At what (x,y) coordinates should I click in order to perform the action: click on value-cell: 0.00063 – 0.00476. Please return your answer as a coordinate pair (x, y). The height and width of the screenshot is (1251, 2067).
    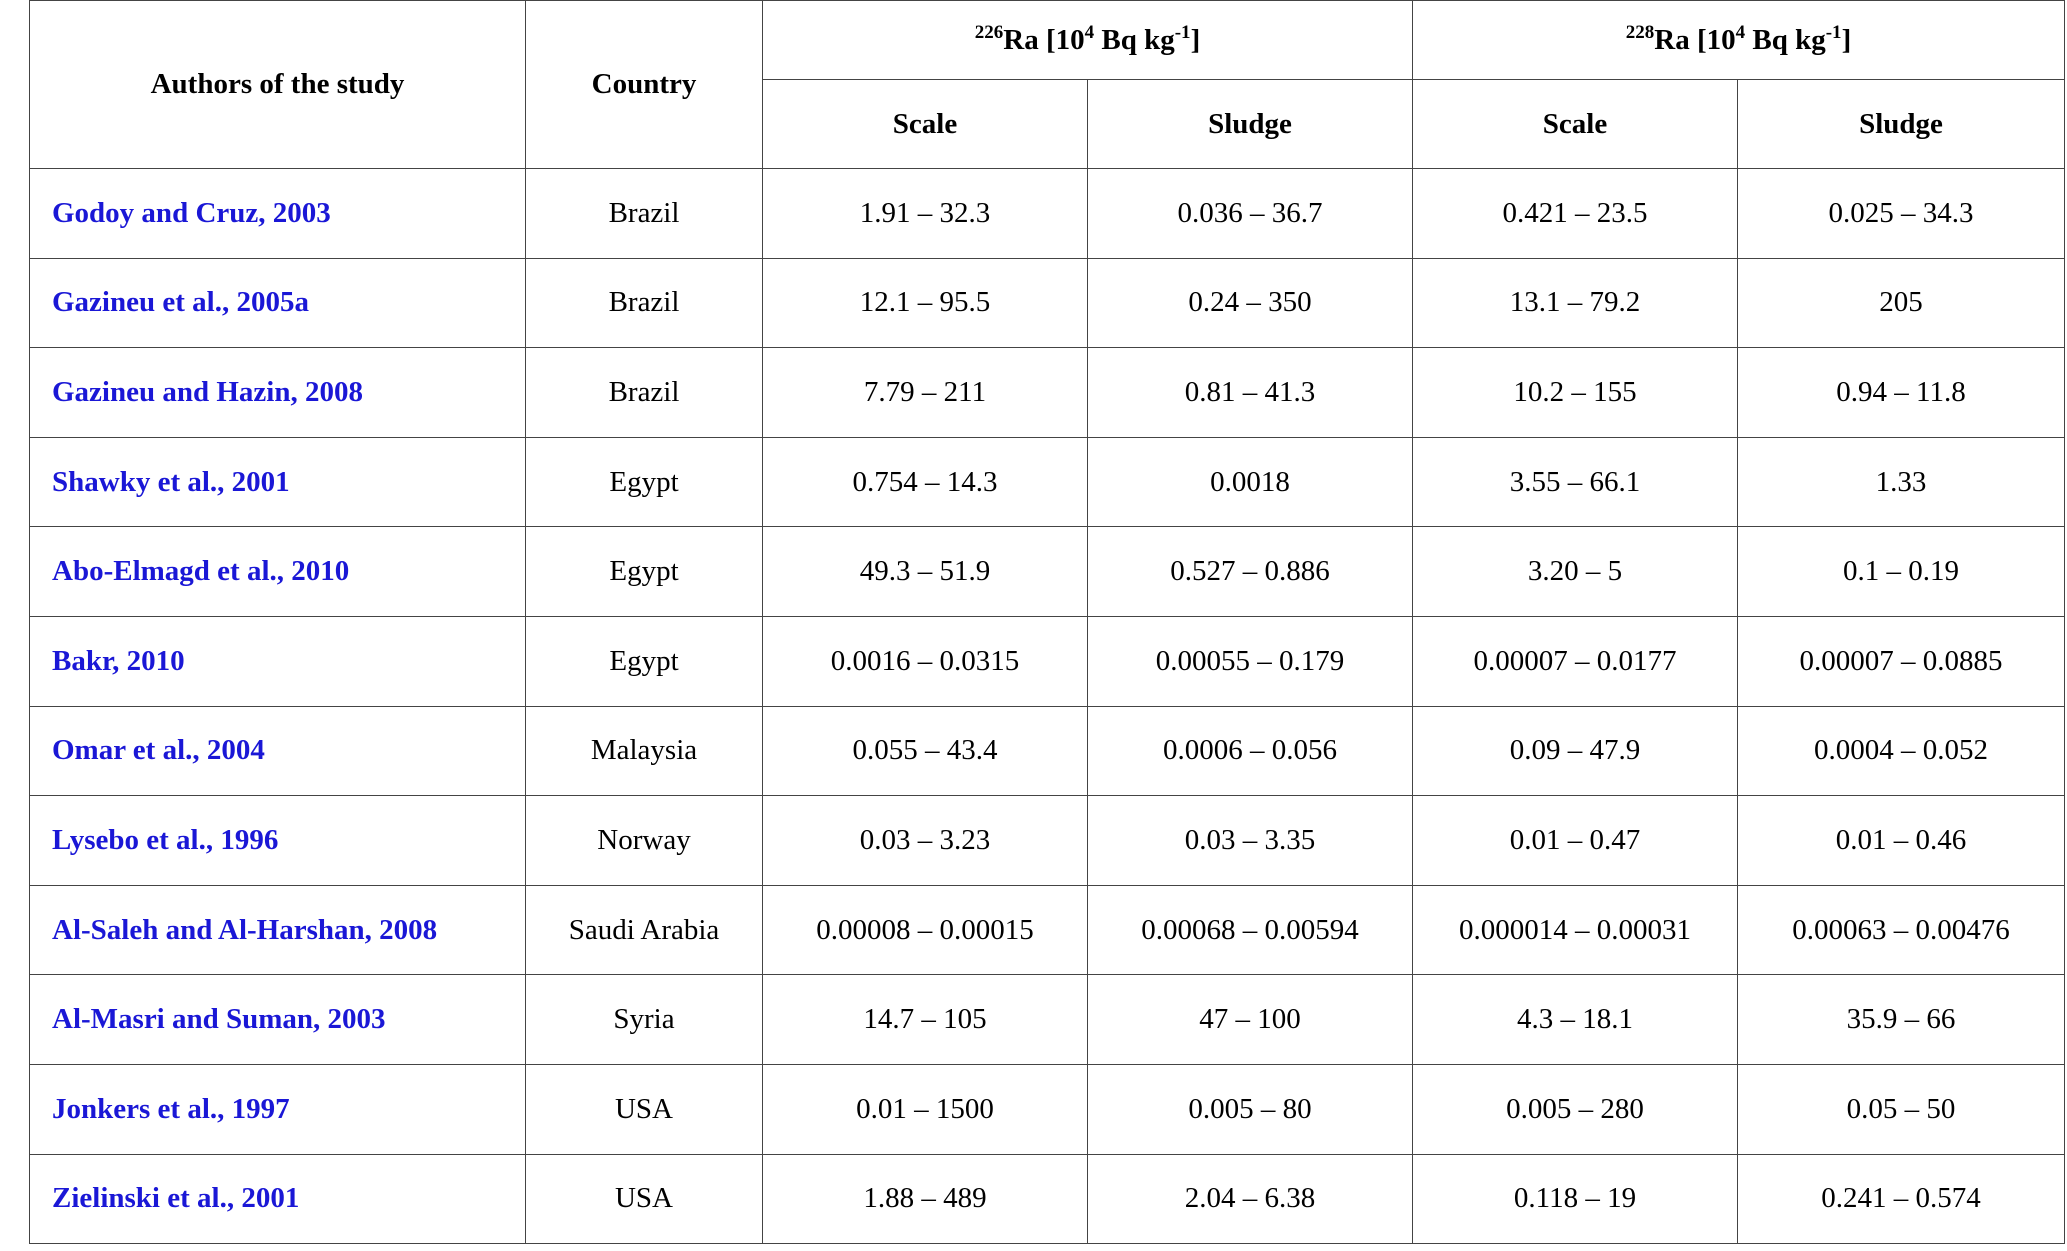
    Looking at the image, I should click on (1901, 930).